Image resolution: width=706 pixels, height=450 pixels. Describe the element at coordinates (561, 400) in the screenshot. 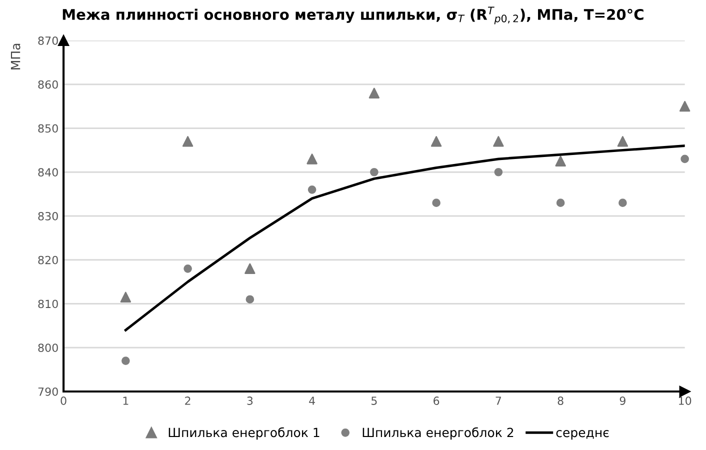

I see `x-tick-label: 8` at that location.